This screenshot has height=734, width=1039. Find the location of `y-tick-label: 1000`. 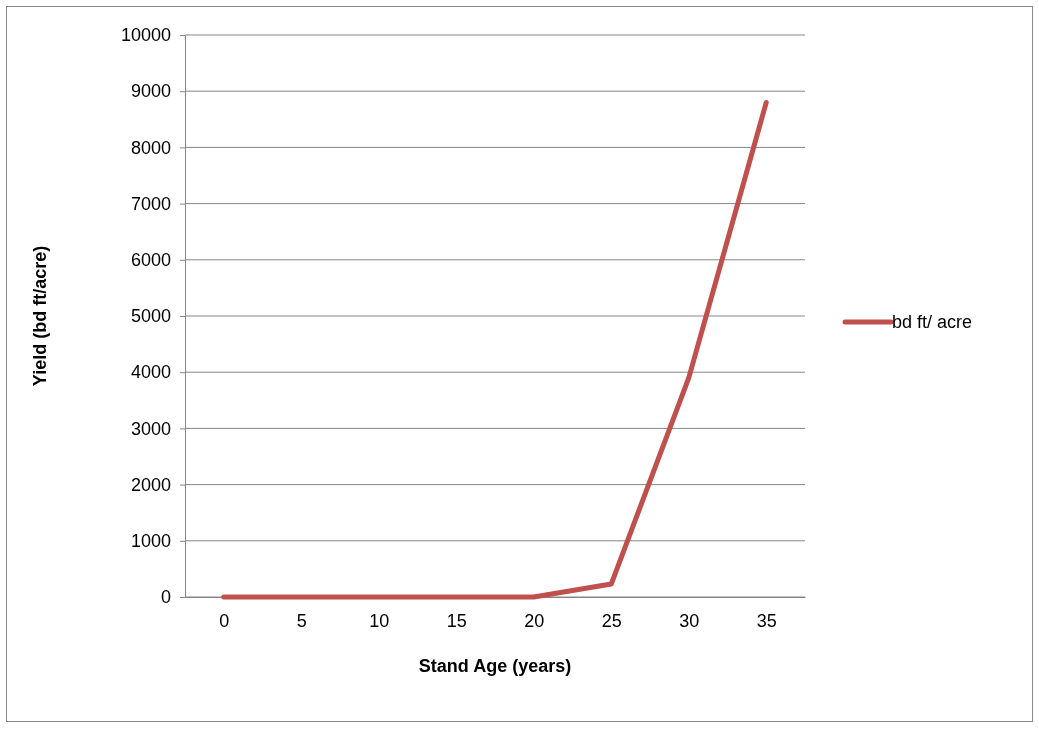

y-tick-label: 1000 is located at coordinates (150, 541).